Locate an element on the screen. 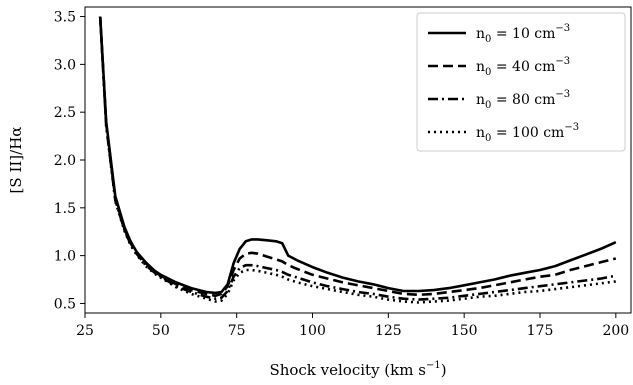 The image size is (633, 385). y-tick-label: 3.0 is located at coordinates (65, 65).